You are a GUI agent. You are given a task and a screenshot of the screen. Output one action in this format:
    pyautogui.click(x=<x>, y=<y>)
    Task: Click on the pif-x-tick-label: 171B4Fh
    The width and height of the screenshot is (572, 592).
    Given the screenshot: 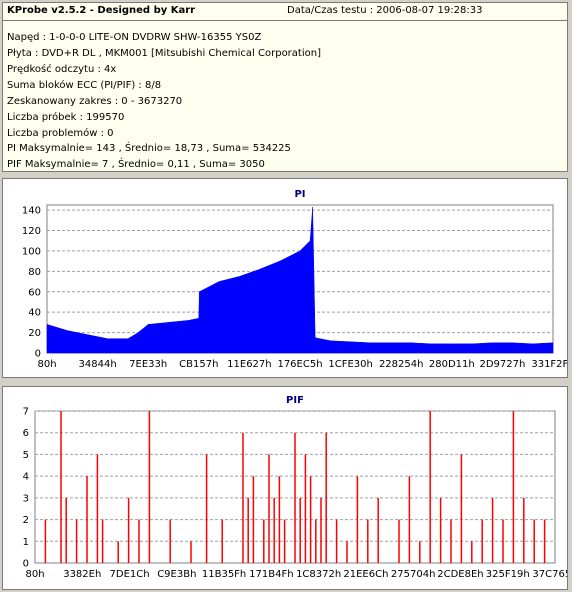 What is the action you would take?
    pyautogui.click(x=271, y=574)
    